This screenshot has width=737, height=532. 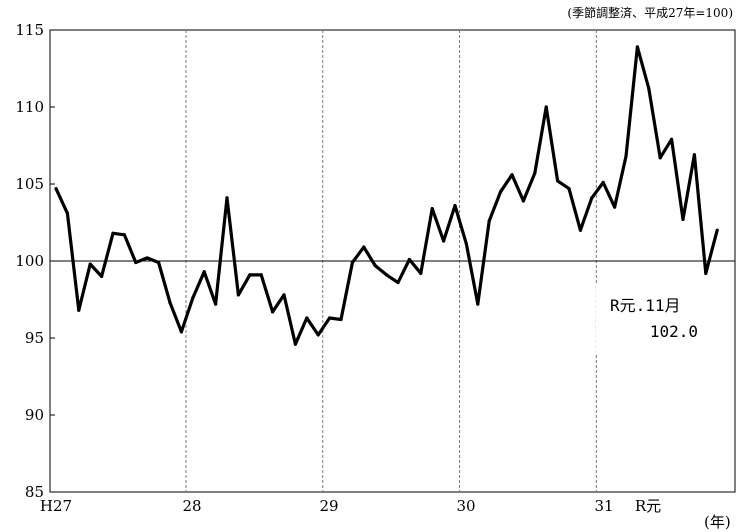 What do you see at coordinates (56, 506) in the screenshot?
I see `x-tick-label: H27` at bounding box center [56, 506].